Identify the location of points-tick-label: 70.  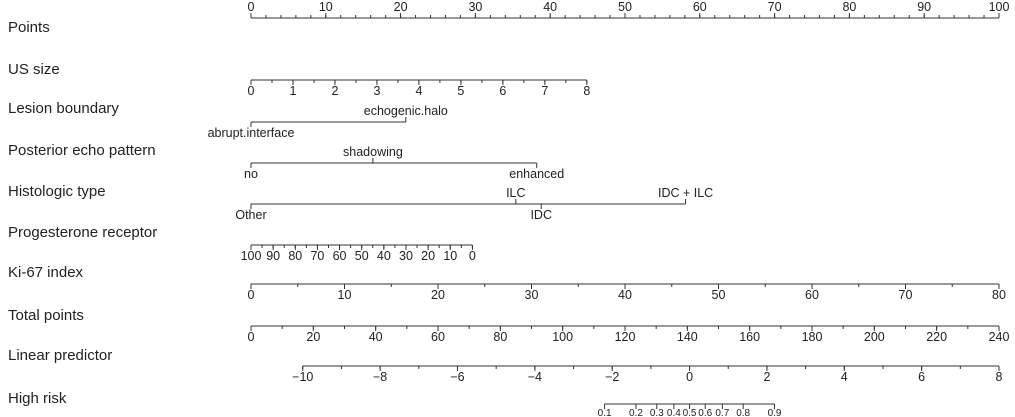
(775, 7).